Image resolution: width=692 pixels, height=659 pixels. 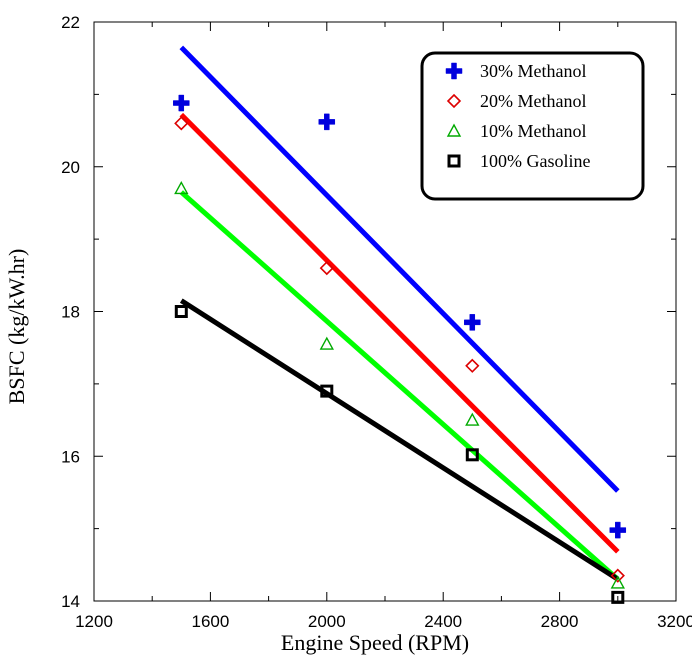 I want to click on y-tick-label: 18, so click(x=70, y=312).